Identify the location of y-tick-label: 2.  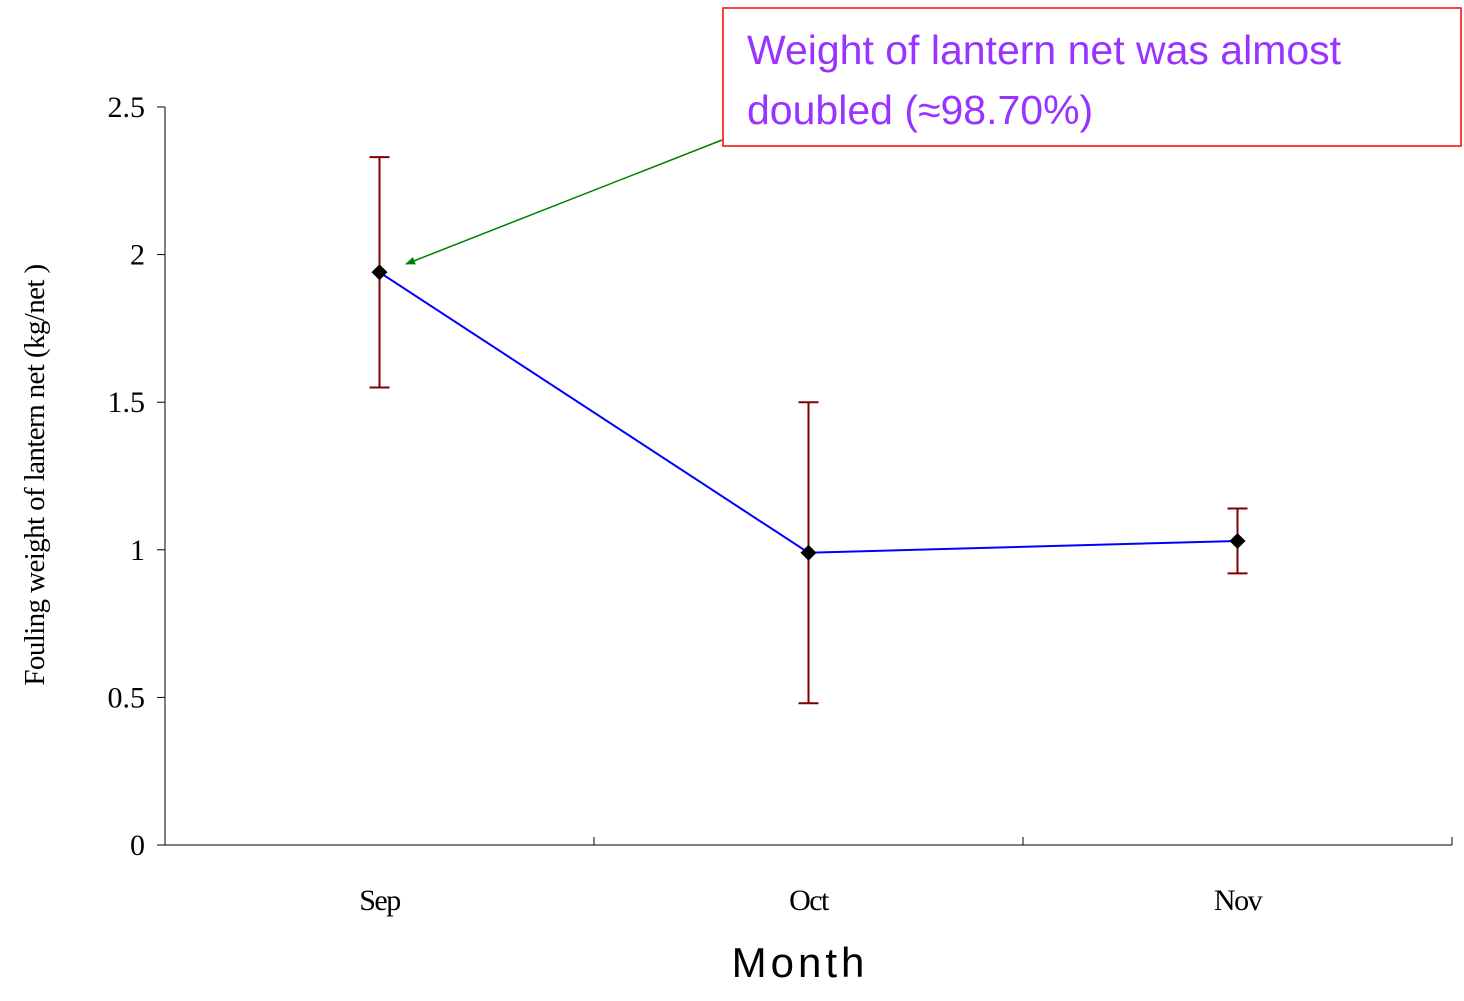
(137, 255).